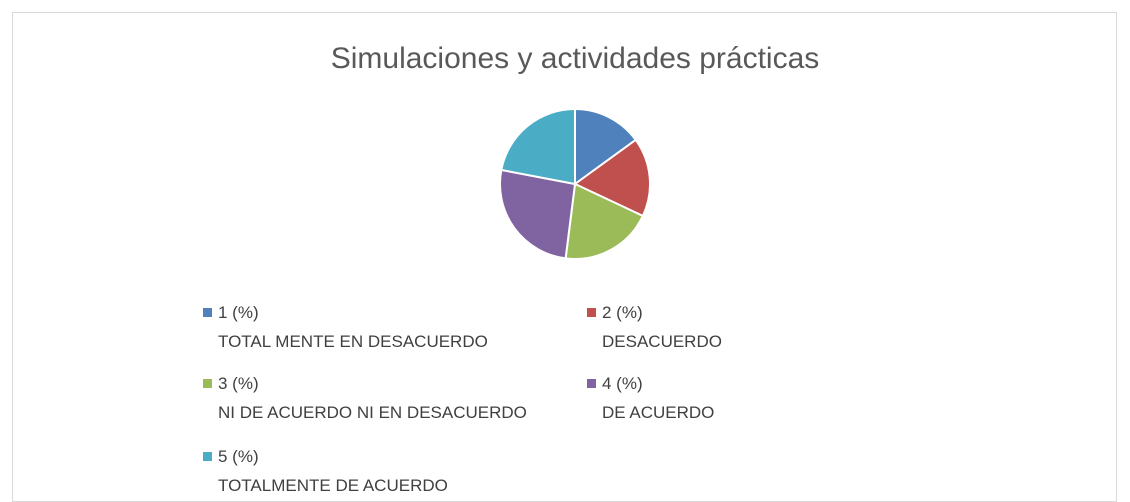  Describe the element at coordinates (658, 398) in the screenshot. I see `legend-label: 4 (%) DE ACUERDO` at that location.